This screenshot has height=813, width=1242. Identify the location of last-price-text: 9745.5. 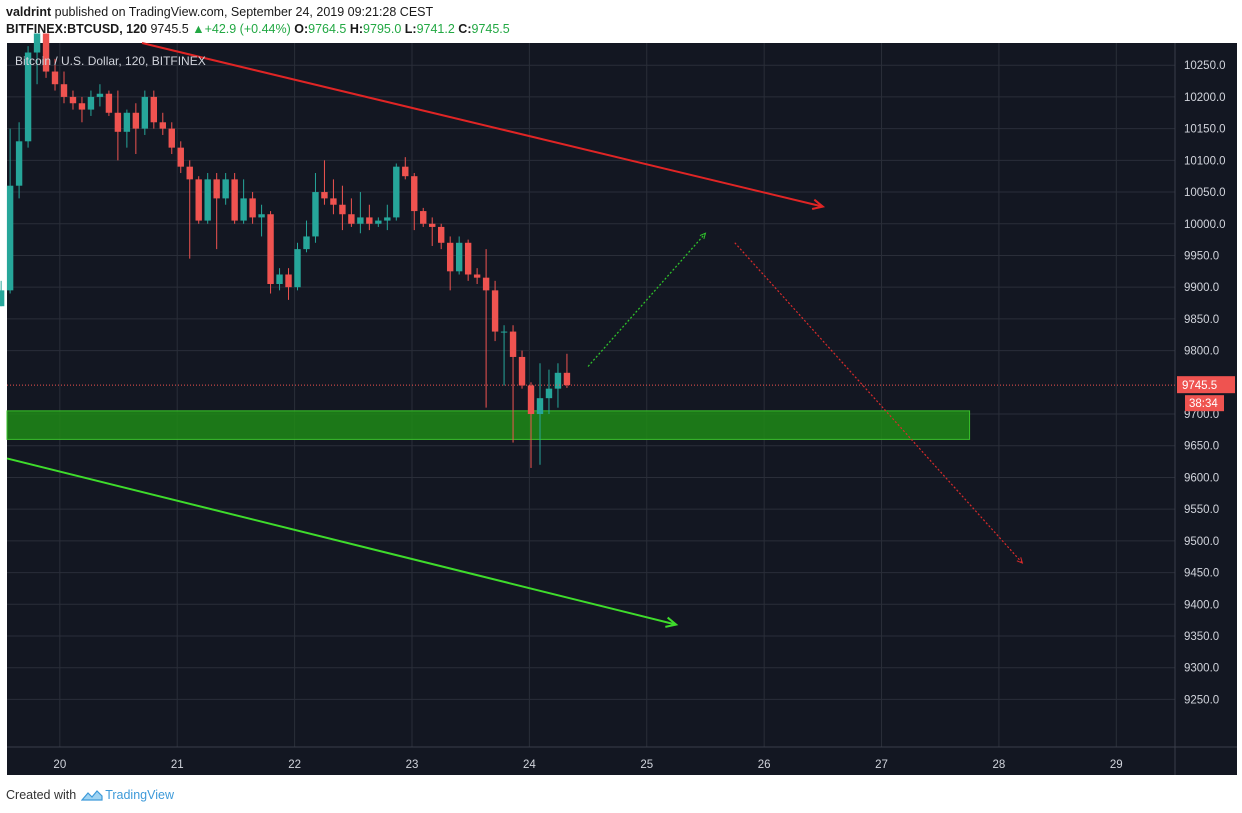
(169, 29).